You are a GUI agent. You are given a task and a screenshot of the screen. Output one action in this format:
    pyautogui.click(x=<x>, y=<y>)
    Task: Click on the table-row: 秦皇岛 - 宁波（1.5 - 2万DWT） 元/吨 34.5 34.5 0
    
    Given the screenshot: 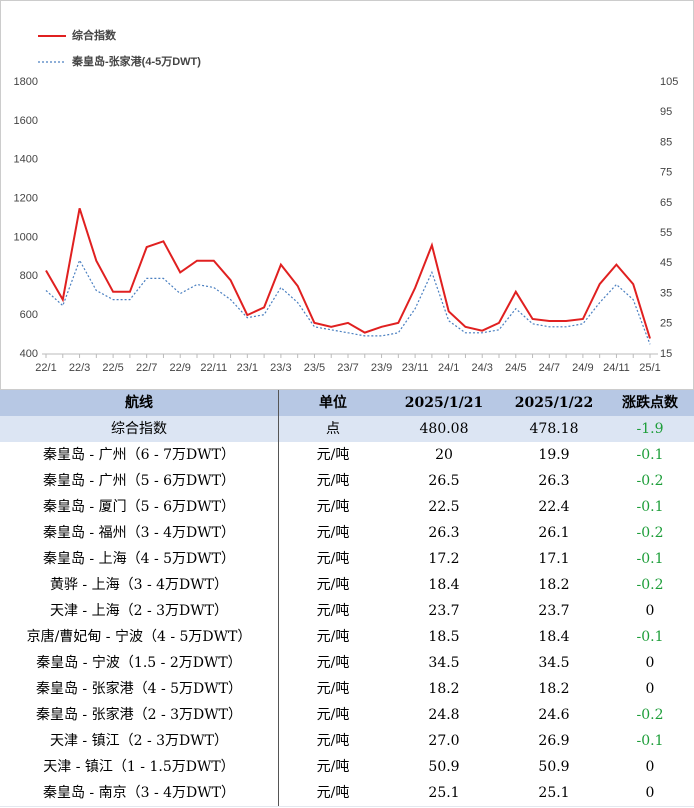 What is the action you would take?
    pyautogui.click(x=347, y=663)
    